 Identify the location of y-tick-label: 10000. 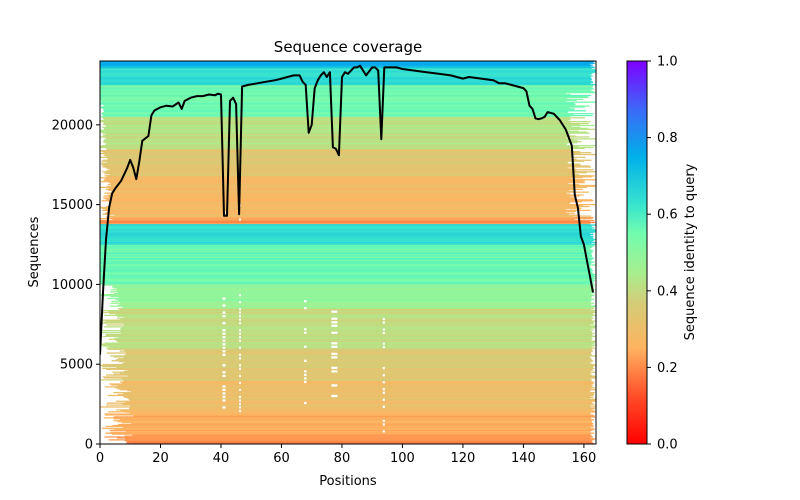
(72, 285).